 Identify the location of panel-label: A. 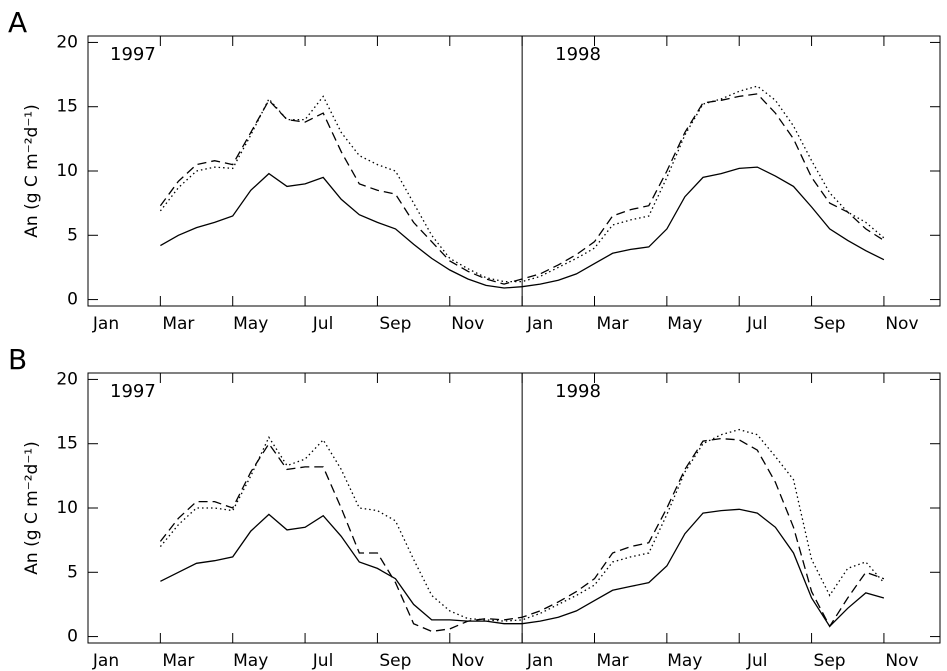
(17, 22).